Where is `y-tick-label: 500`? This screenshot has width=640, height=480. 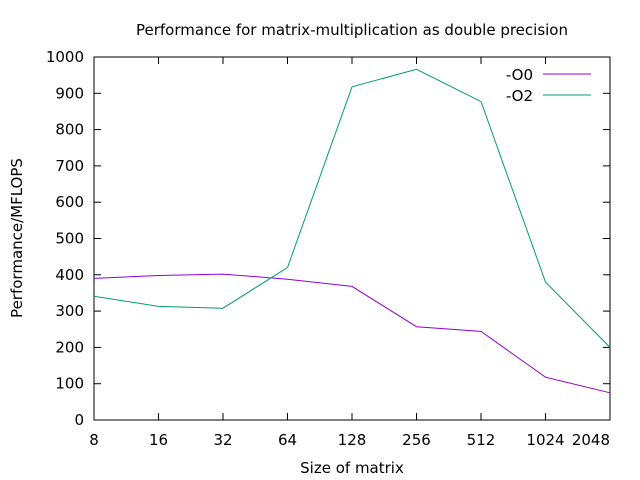
y-tick-label: 500 is located at coordinates (69, 239).